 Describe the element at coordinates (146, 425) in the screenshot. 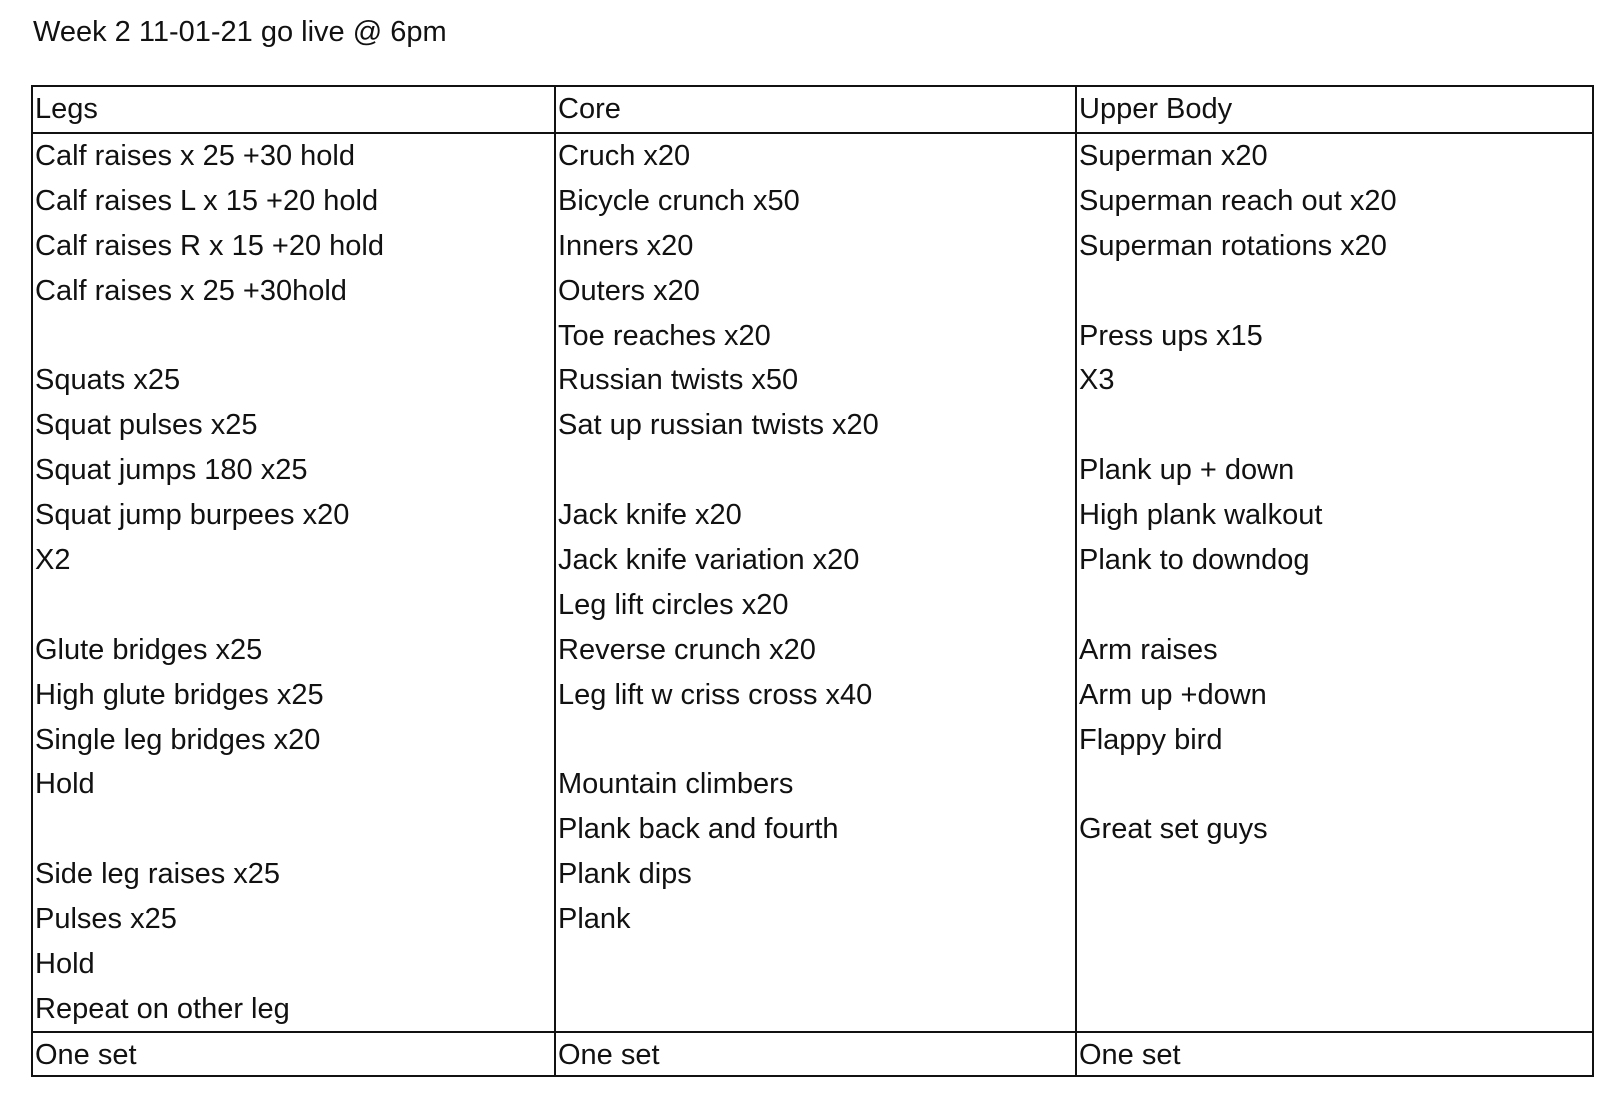

I see `exercise-line: Squat pulses x25` at that location.